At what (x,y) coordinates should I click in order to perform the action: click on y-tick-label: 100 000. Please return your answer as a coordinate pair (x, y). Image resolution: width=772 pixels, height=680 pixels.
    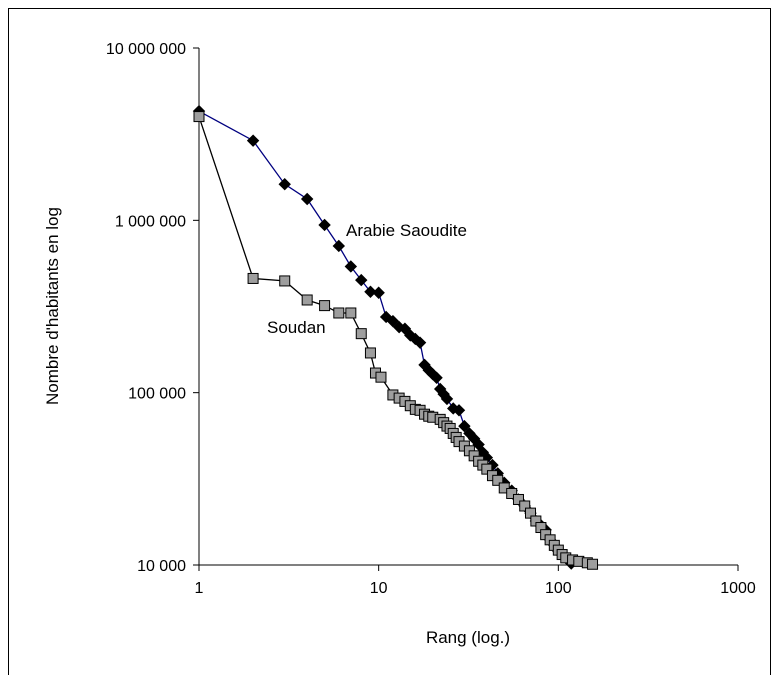
    Looking at the image, I should click on (157, 394).